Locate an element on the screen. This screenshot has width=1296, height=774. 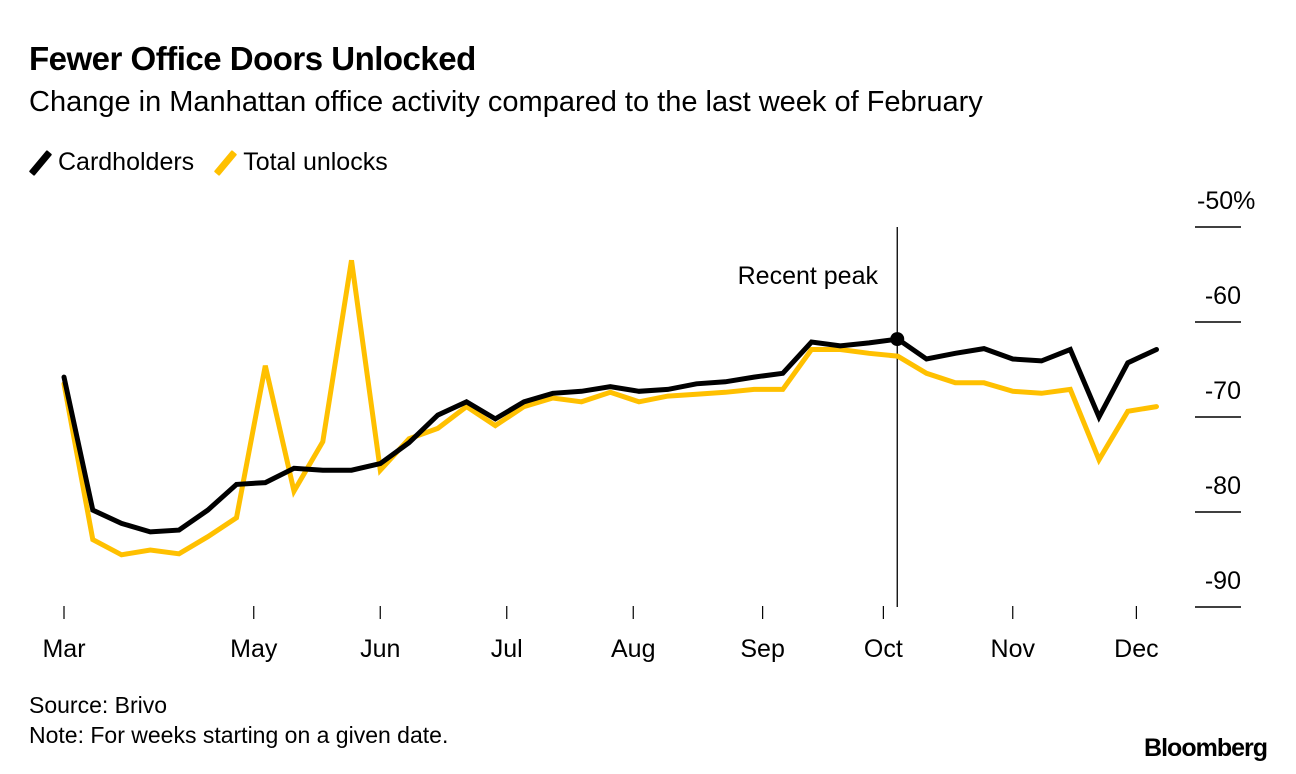
x-tick-label: Dec is located at coordinates (1136, 649).